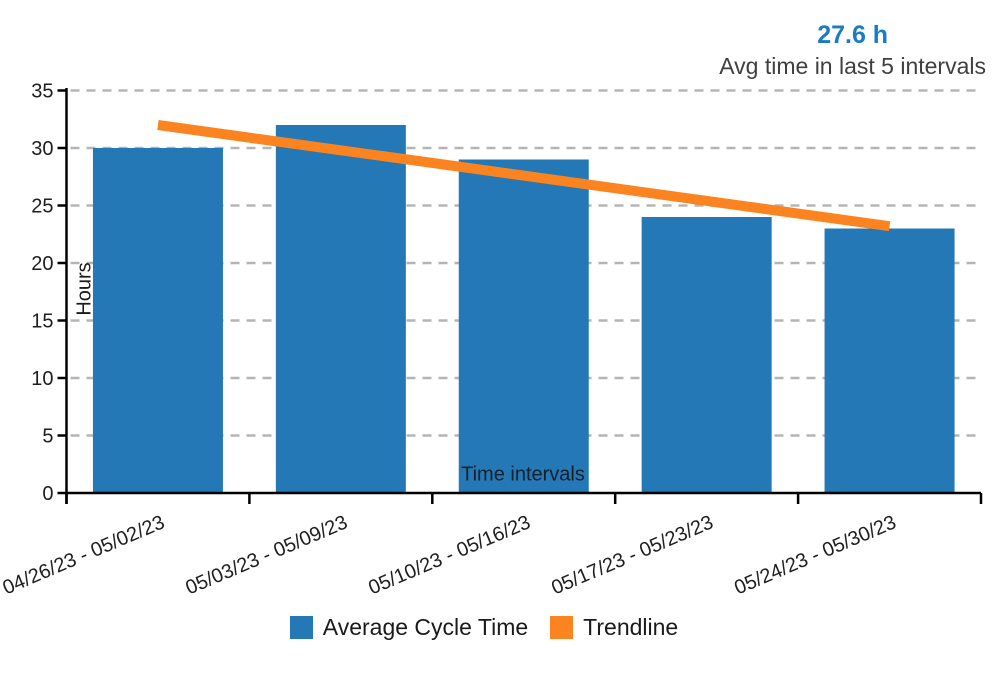 The height and width of the screenshot is (686, 1002). Describe the element at coordinates (523, 474) in the screenshot. I see `x-axis-title: Time intervals` at that location.